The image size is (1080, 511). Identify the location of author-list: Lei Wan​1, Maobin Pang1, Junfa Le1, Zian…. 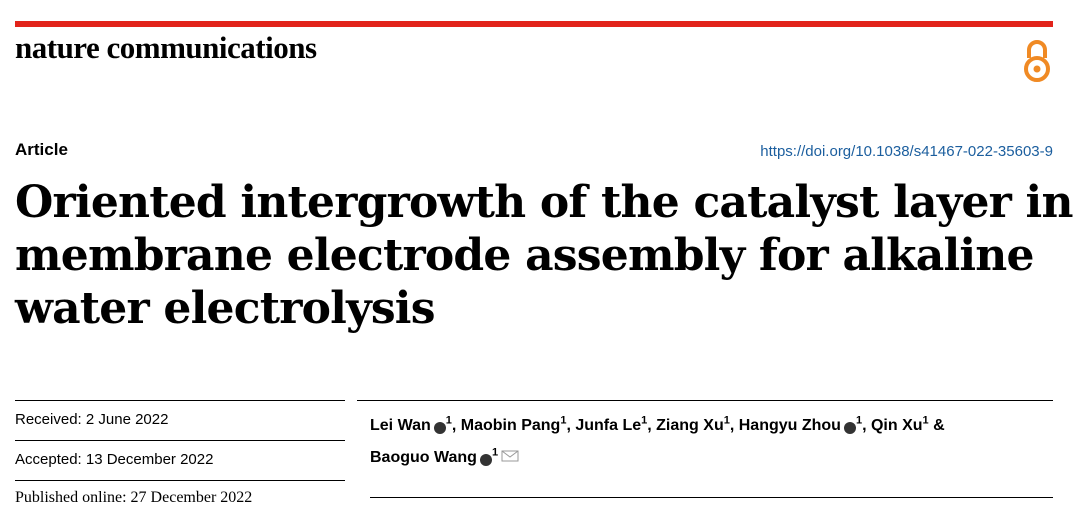
(710, 439).